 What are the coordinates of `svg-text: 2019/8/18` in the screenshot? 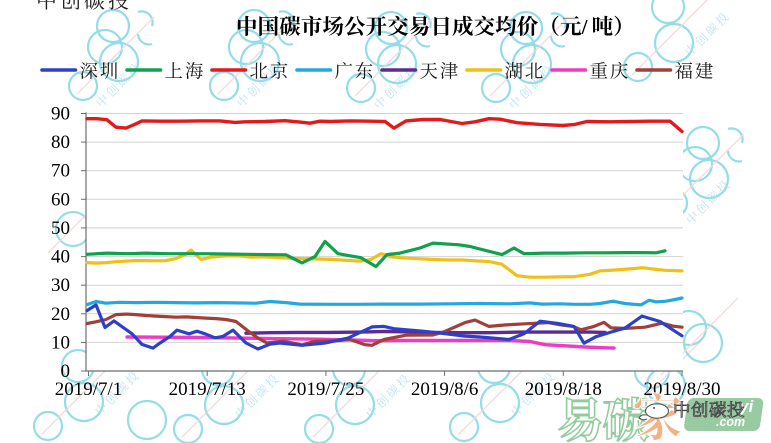 It's located at (563, 389).